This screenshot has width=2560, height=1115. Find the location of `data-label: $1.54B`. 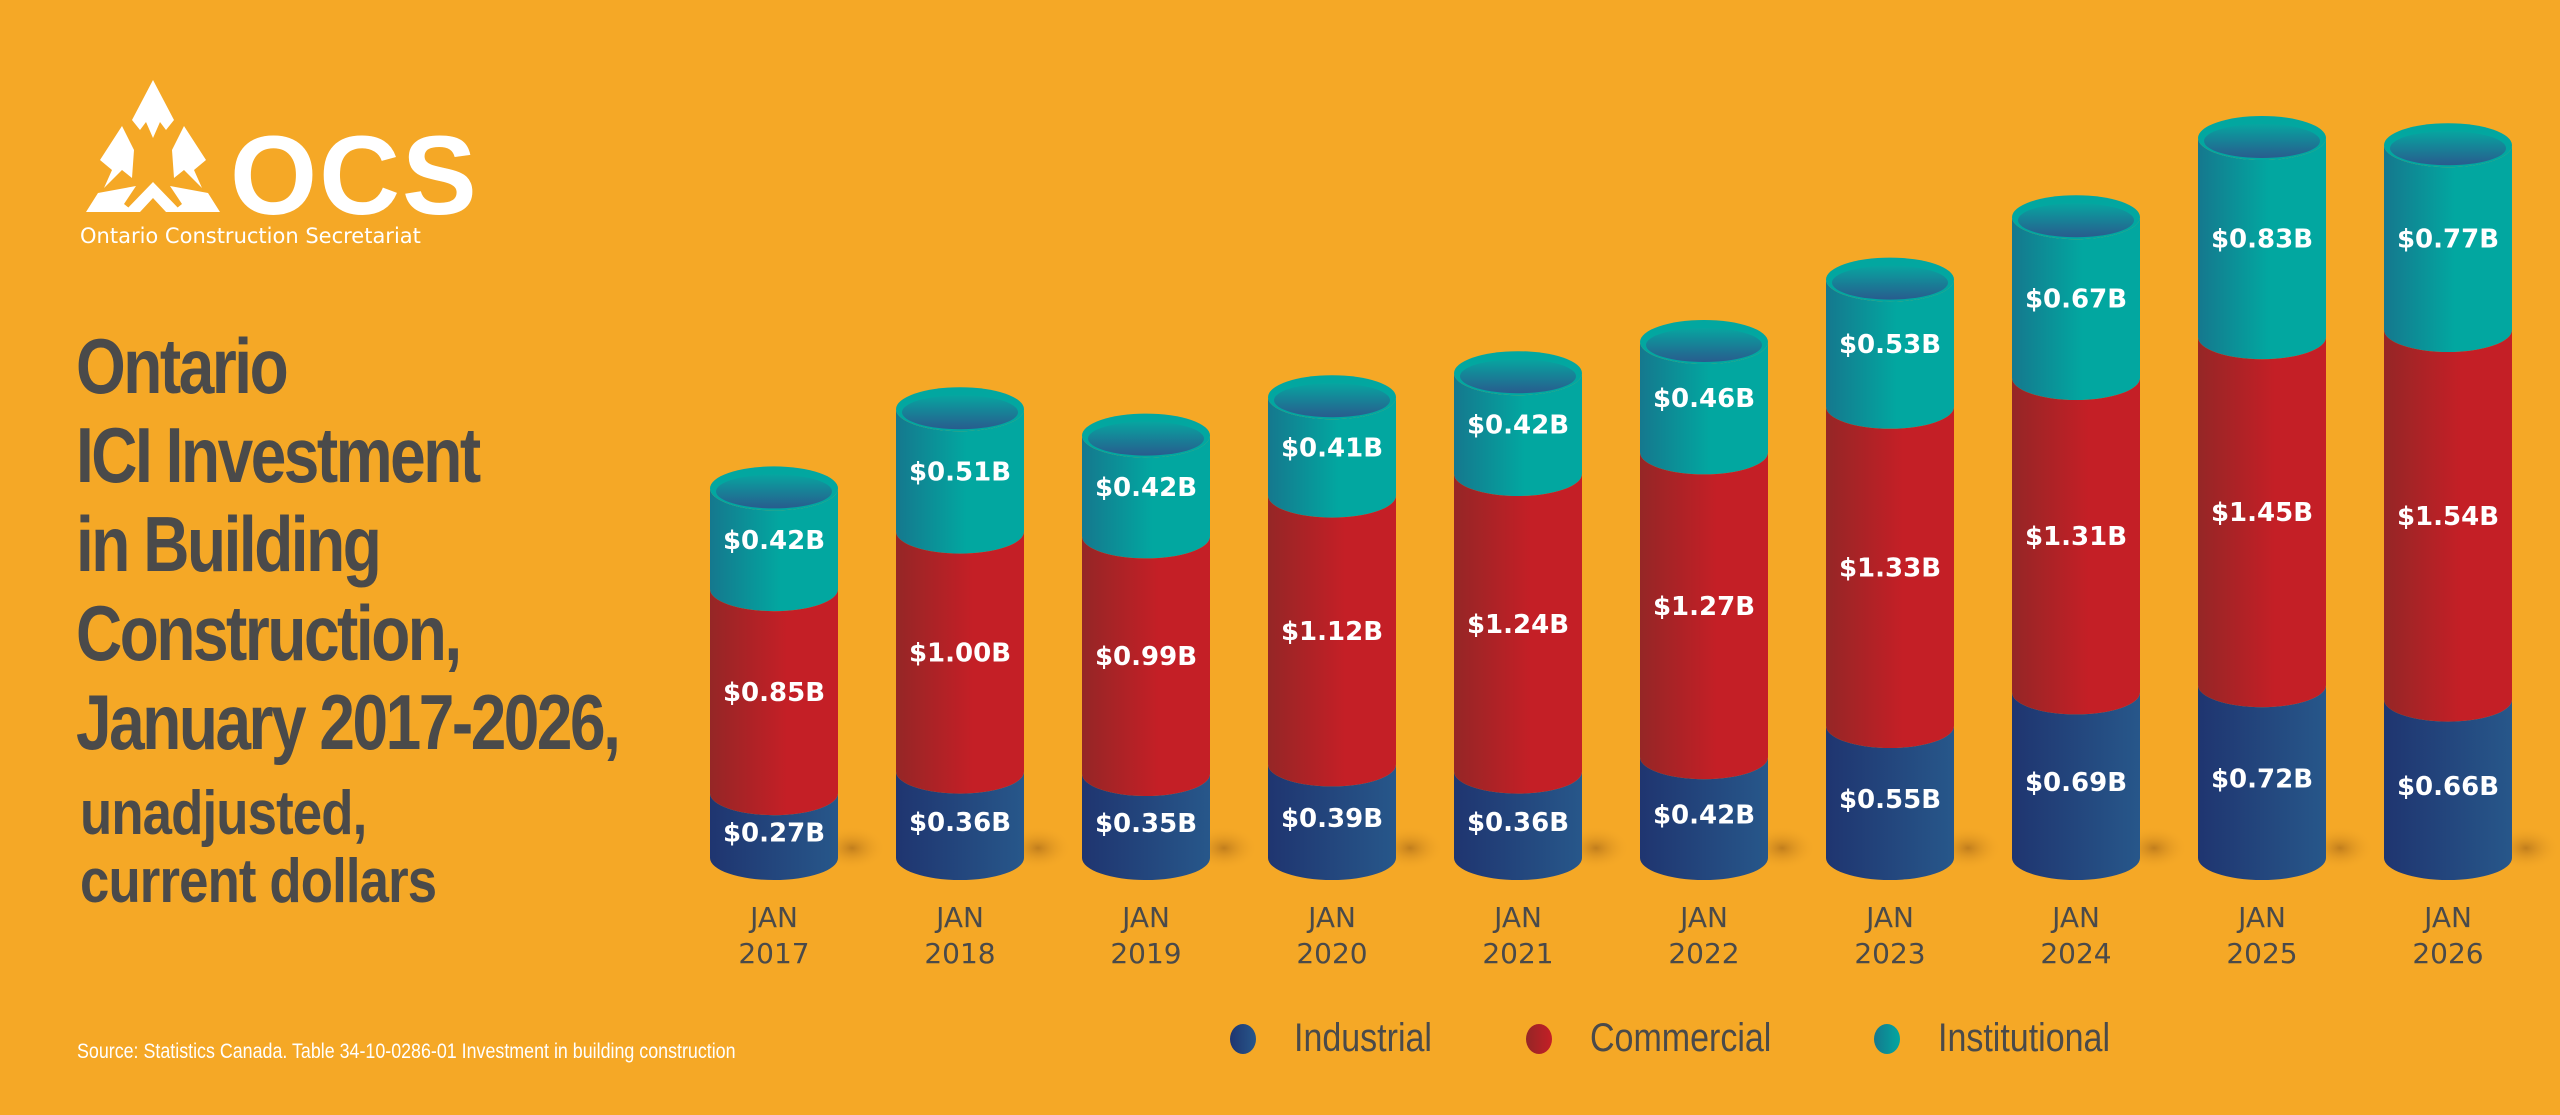

data-label: $1.54B is located at coordinates (2448, 517).